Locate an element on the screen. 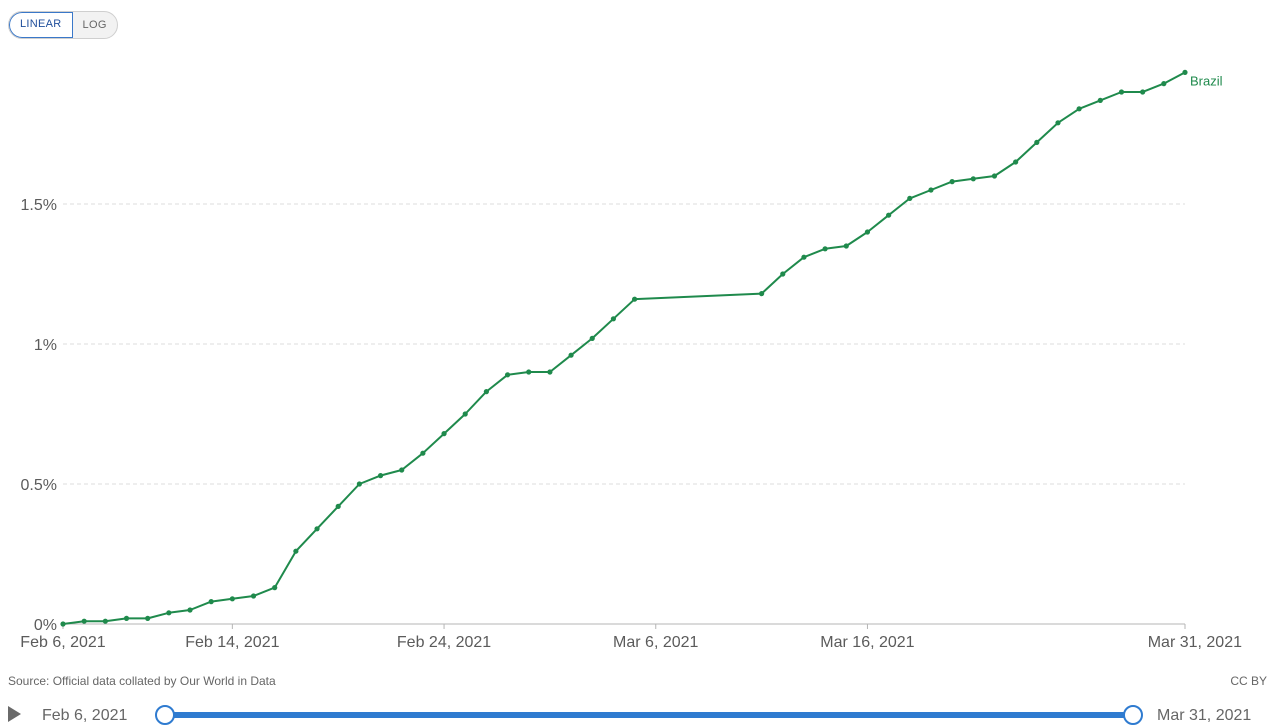 The height and width of the screenshot is (727, 1275). y-tick-label: 1.5% is located at coordinates (39, 205).